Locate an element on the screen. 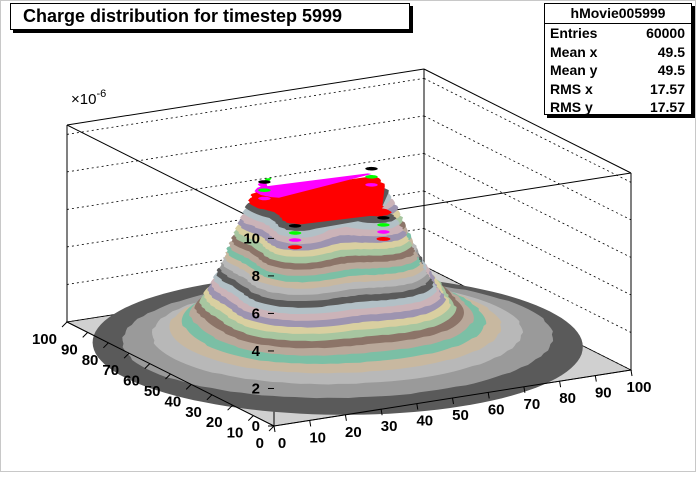 This screenshot has height=478, width=696. x-tick-label: 90 is located at coordinates (603, 393).